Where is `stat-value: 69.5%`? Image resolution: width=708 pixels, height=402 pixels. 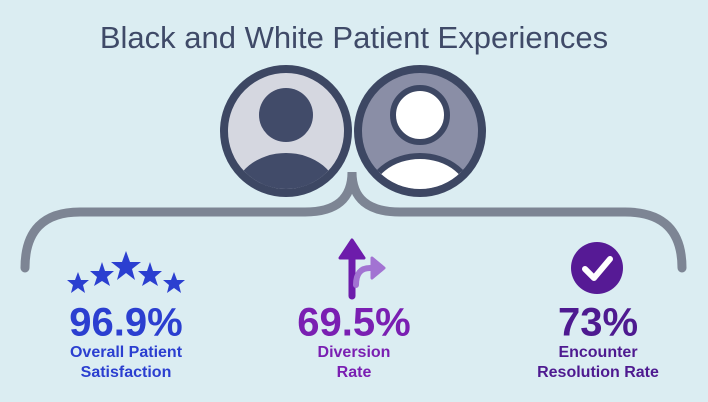 stat-value: 69.5% is located at coordinates (353, 323).